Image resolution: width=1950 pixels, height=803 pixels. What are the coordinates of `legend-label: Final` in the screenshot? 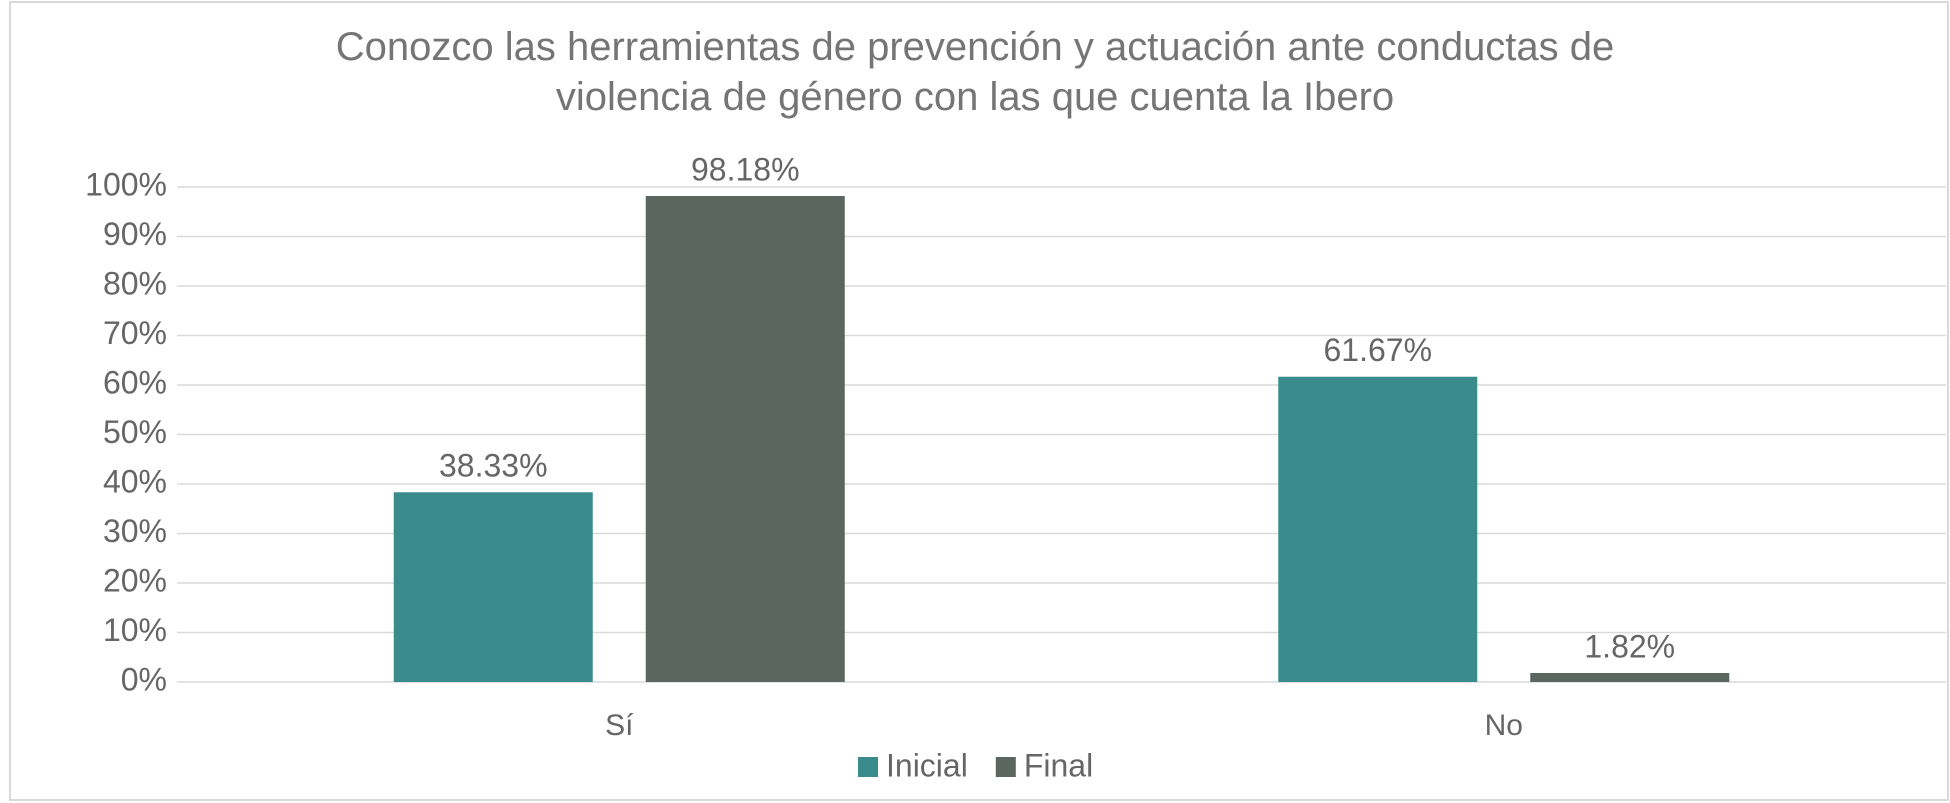 It's located at (1058, 765).